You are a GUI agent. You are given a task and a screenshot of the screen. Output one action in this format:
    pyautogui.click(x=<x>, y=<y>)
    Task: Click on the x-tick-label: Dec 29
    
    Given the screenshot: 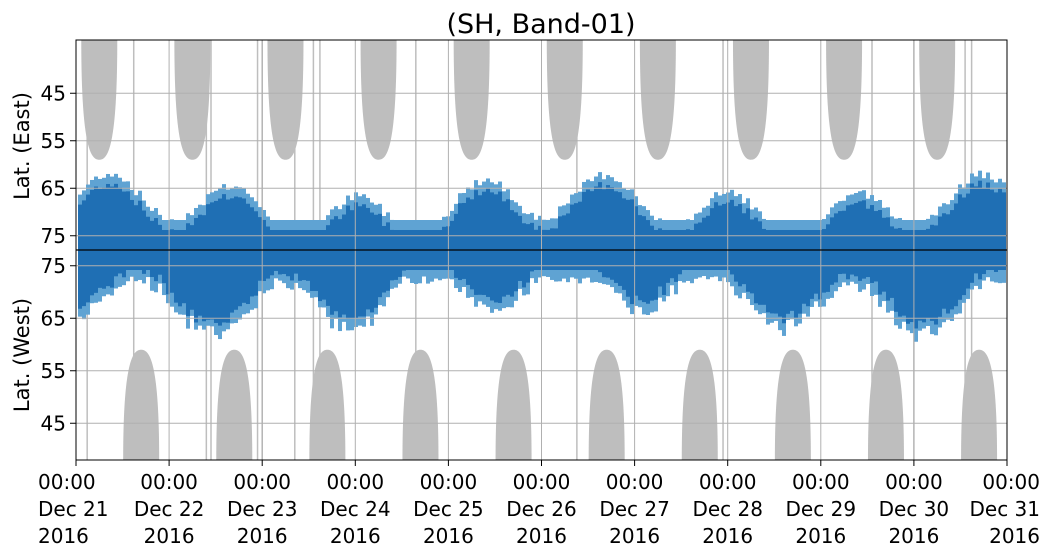 What is the action you would take?
    pyautogui.click(x=821, y=509)
    